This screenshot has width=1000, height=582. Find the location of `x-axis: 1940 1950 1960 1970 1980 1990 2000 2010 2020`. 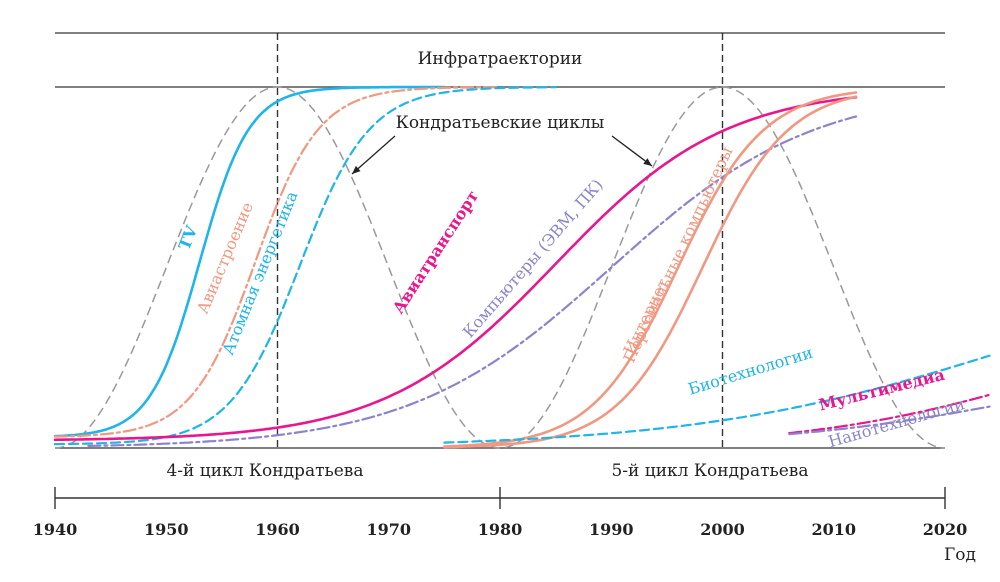

x-axis: 1940 1950 1960 1970 1980 1990 2000 2010 2020 is located at coordinates (500, 513).